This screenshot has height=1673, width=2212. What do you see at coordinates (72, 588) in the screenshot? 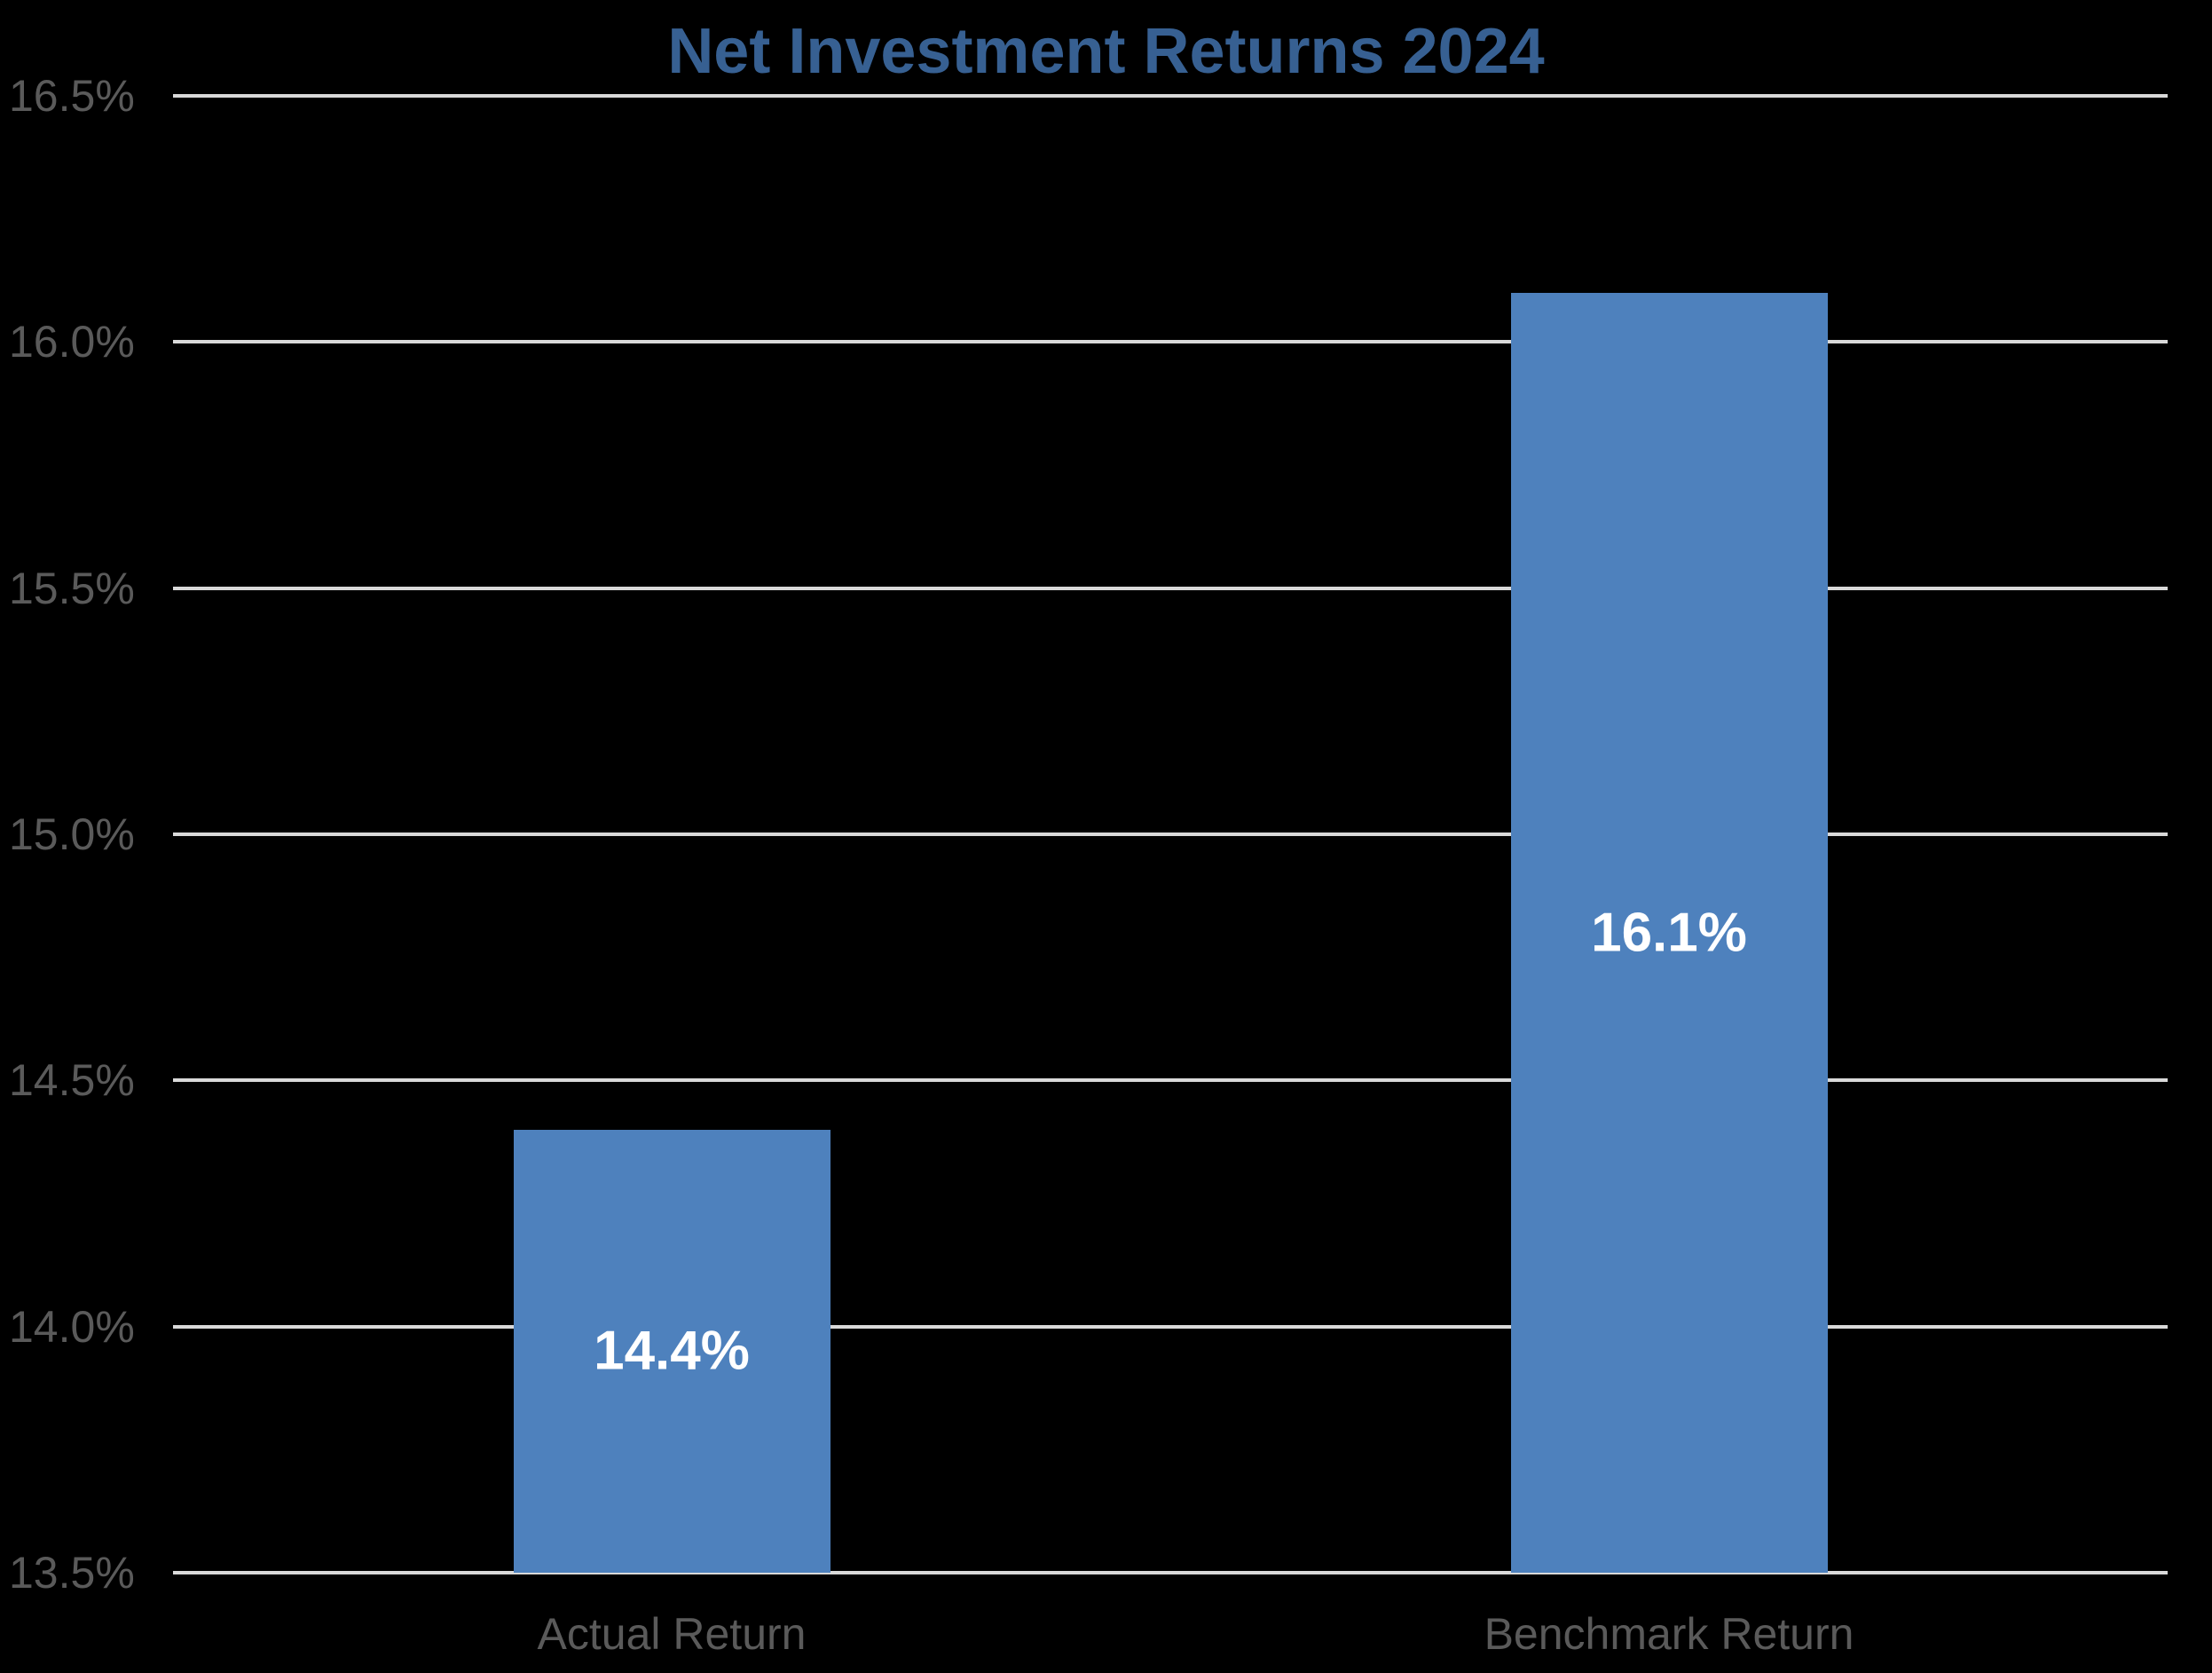
I see `y-axis-tick-label: 15.5%` at bounding box center [72, 588].